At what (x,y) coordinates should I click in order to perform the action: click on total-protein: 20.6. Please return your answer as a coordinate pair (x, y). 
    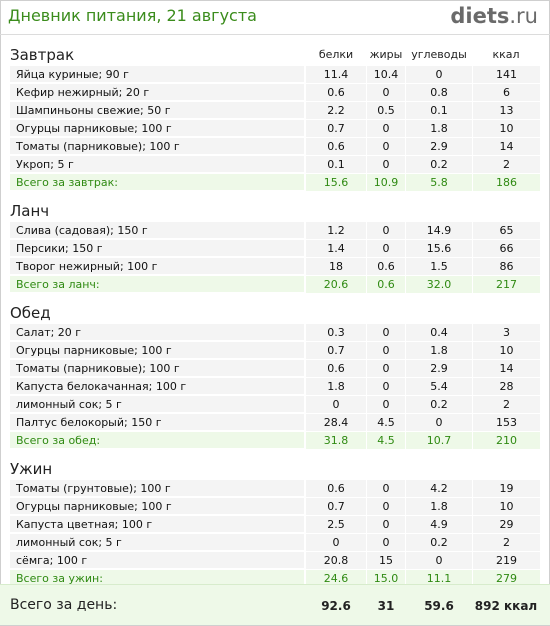
    Looking at the image, I should click on (336, 284).